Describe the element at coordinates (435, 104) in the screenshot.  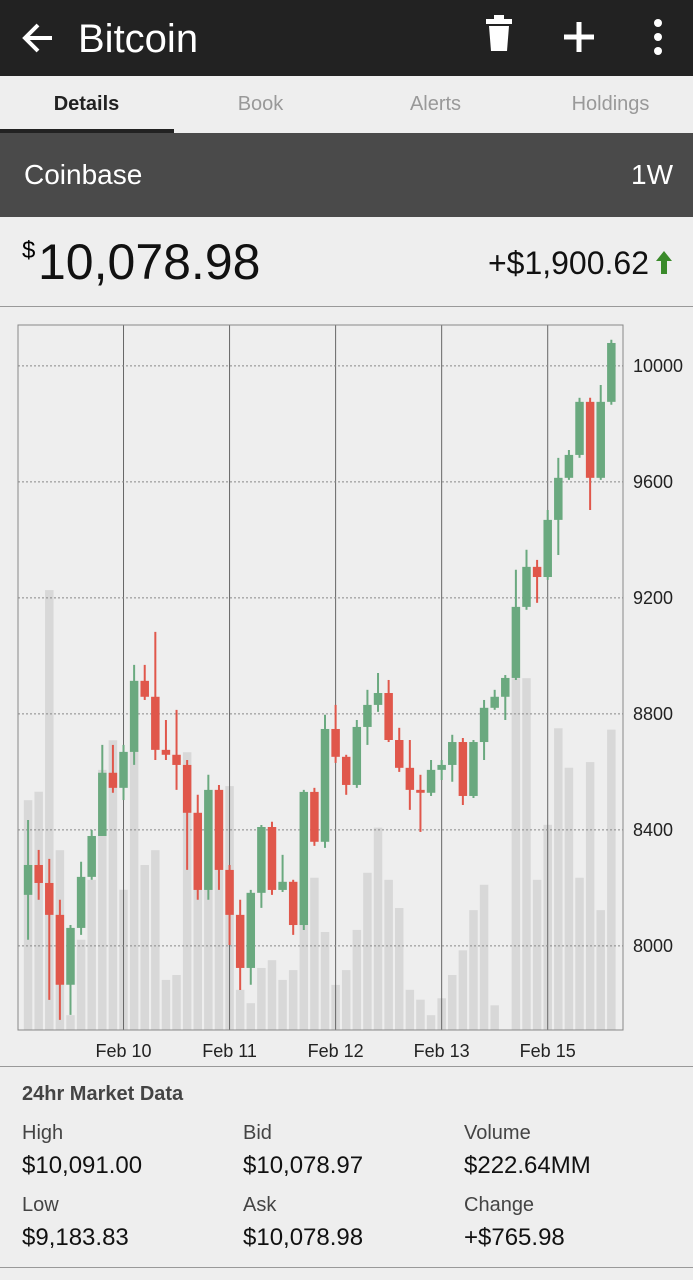
I see `tab: Alerts` at that location.